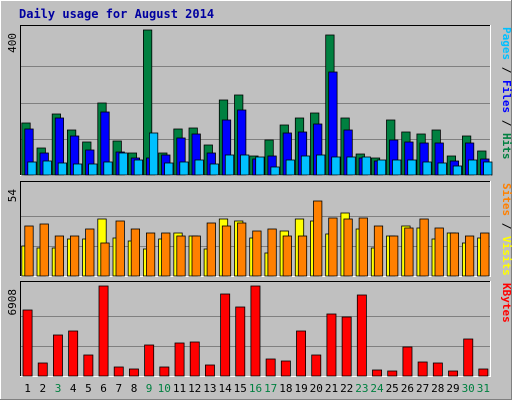 Image resolution: width=512 pixels, height=400 pixels. What do you see at coordinates (392, 388) in the screenshot?
I see `x-tick-label-day-25: 25` at bounding box center [392, 388].